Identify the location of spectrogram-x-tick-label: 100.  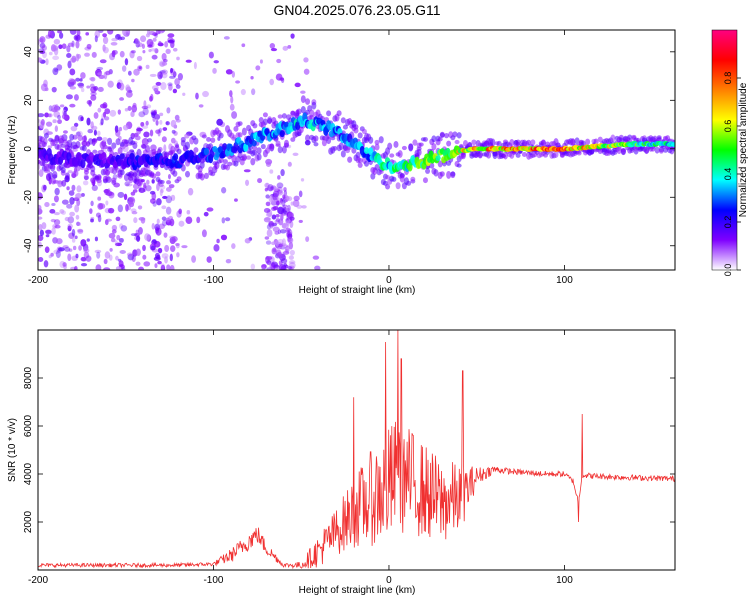
(564, 280).